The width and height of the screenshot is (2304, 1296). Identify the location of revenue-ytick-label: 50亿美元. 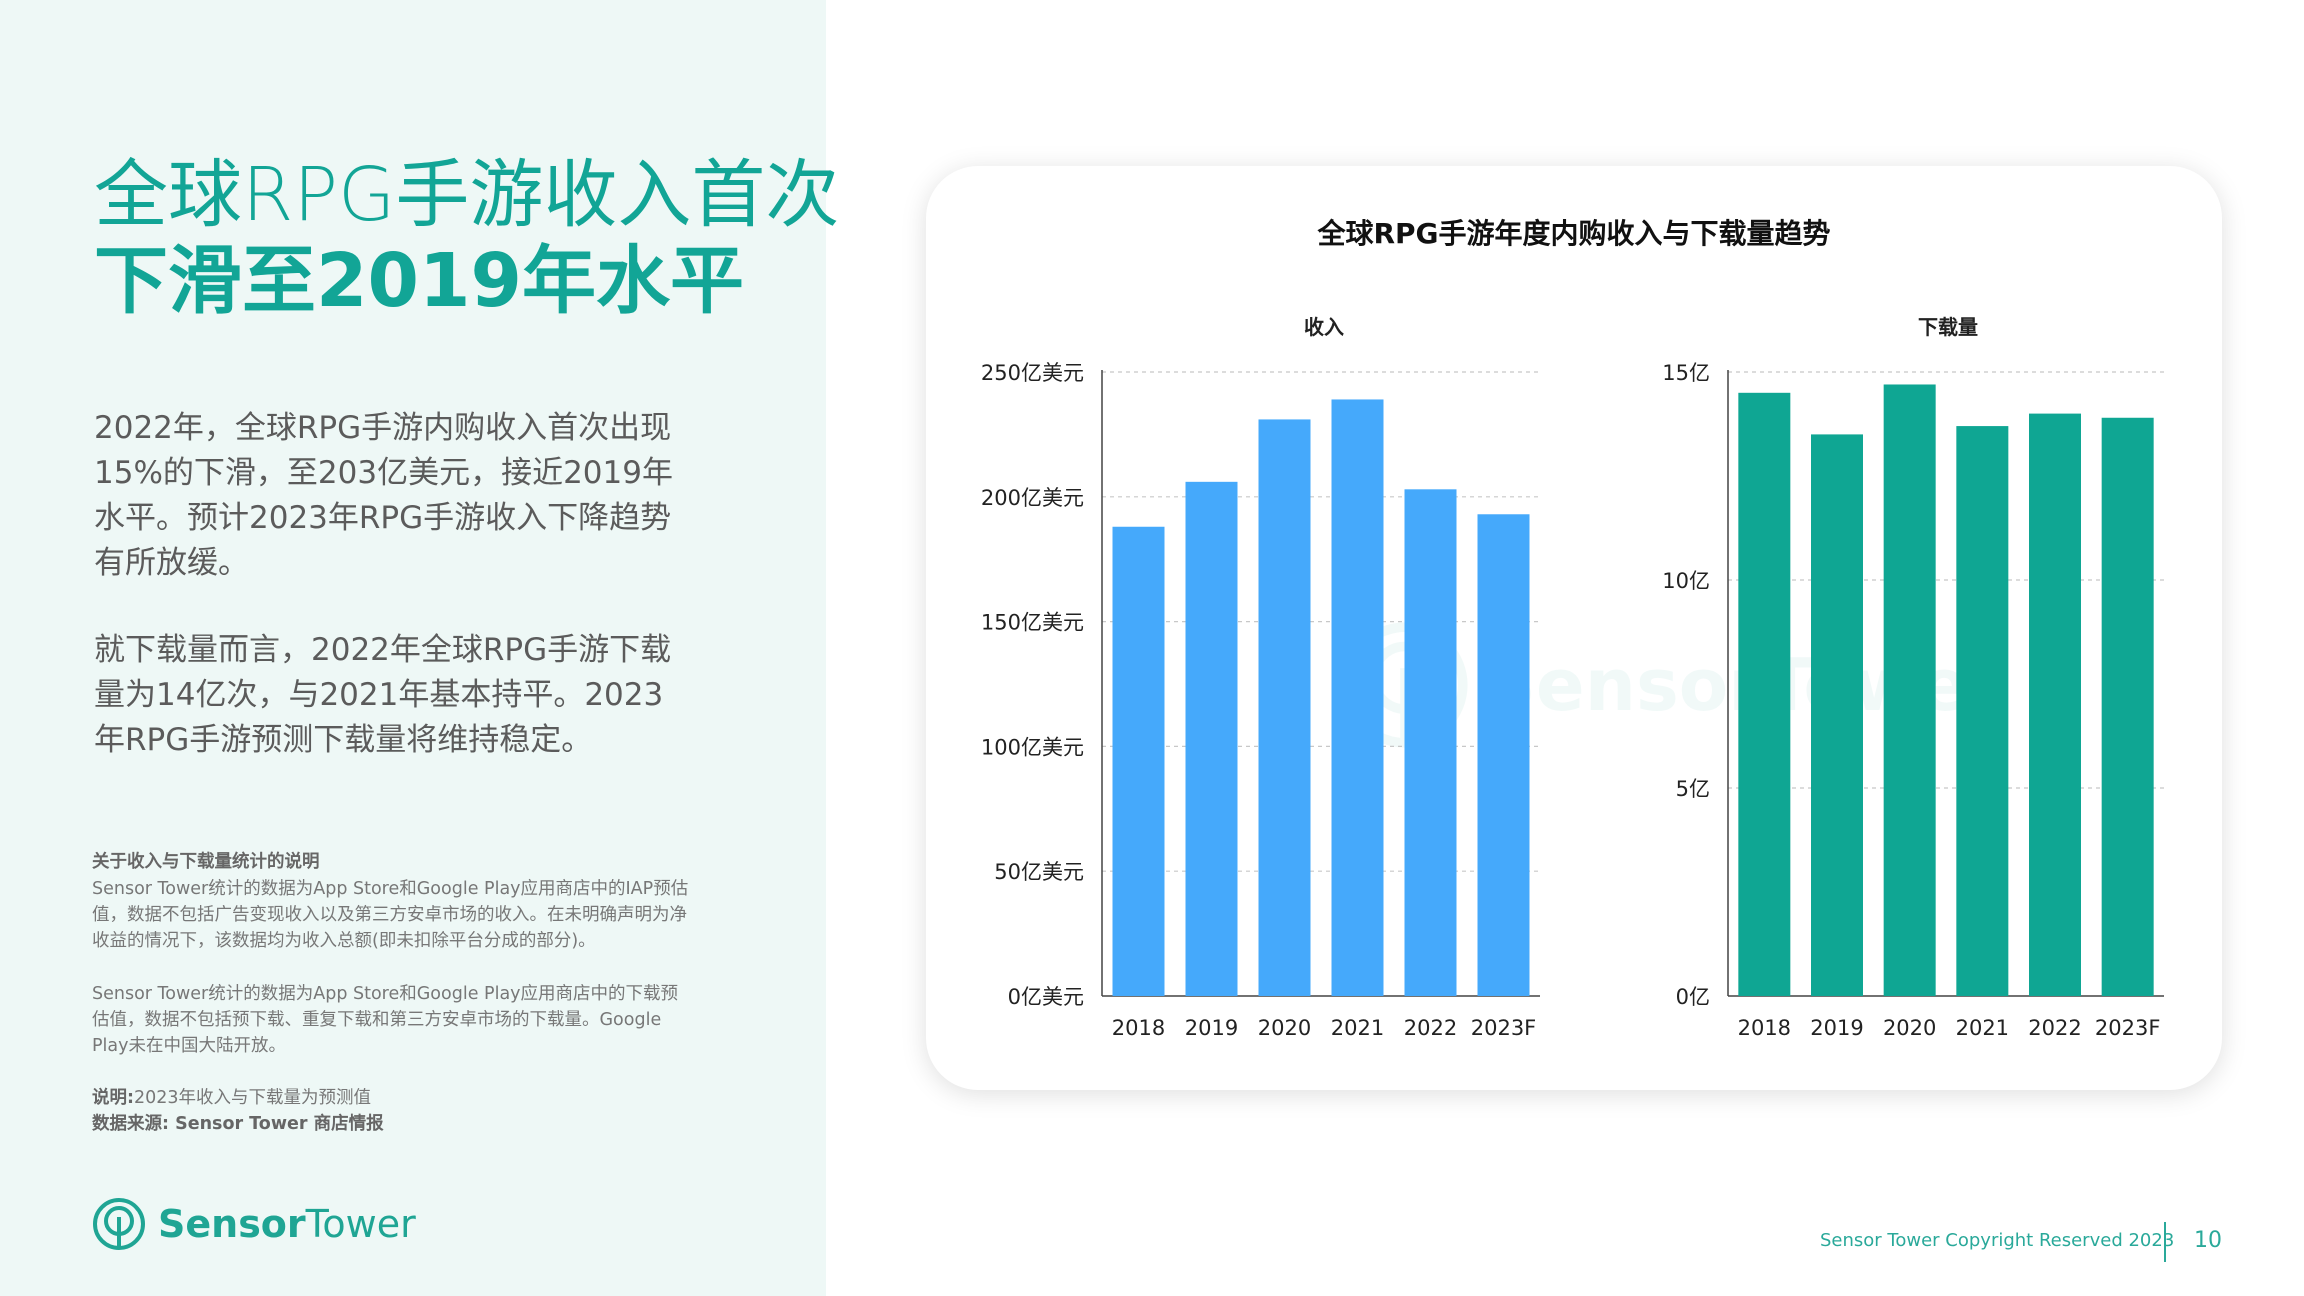
(1039, 872).